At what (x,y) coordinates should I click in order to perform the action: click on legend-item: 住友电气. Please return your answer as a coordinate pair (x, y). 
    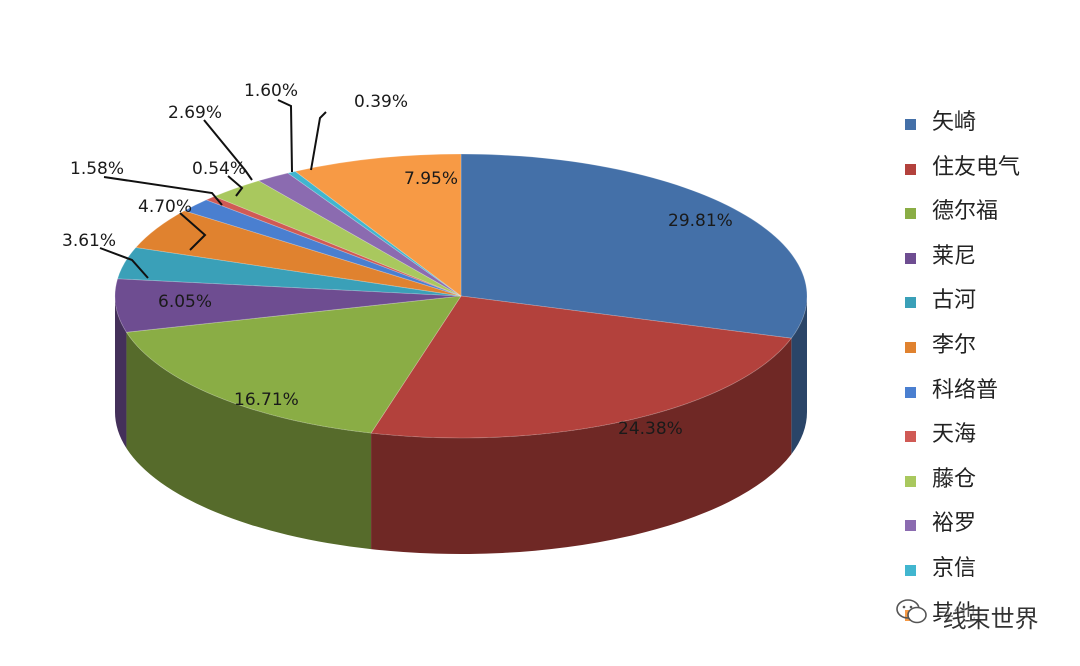
    Looking at the image, I should click on (990, 175).